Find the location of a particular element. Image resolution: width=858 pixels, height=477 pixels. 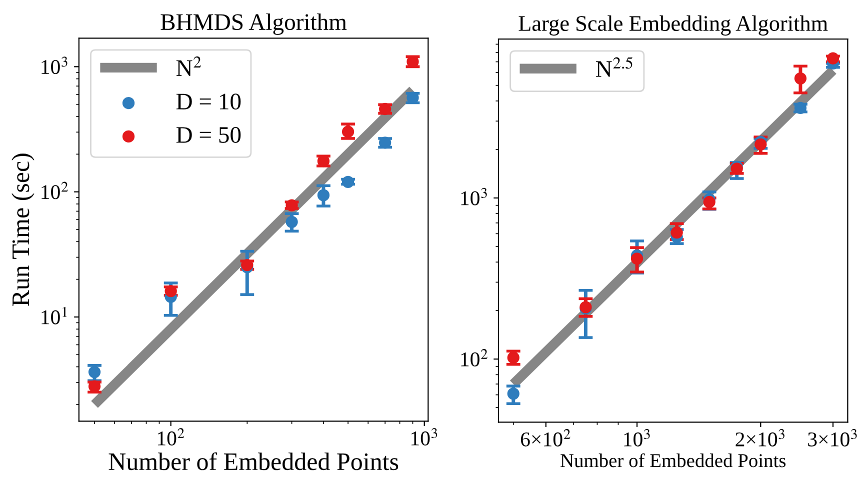

x-tick-label: 6×10$^{2}$ is located at coordinates (545, 437).